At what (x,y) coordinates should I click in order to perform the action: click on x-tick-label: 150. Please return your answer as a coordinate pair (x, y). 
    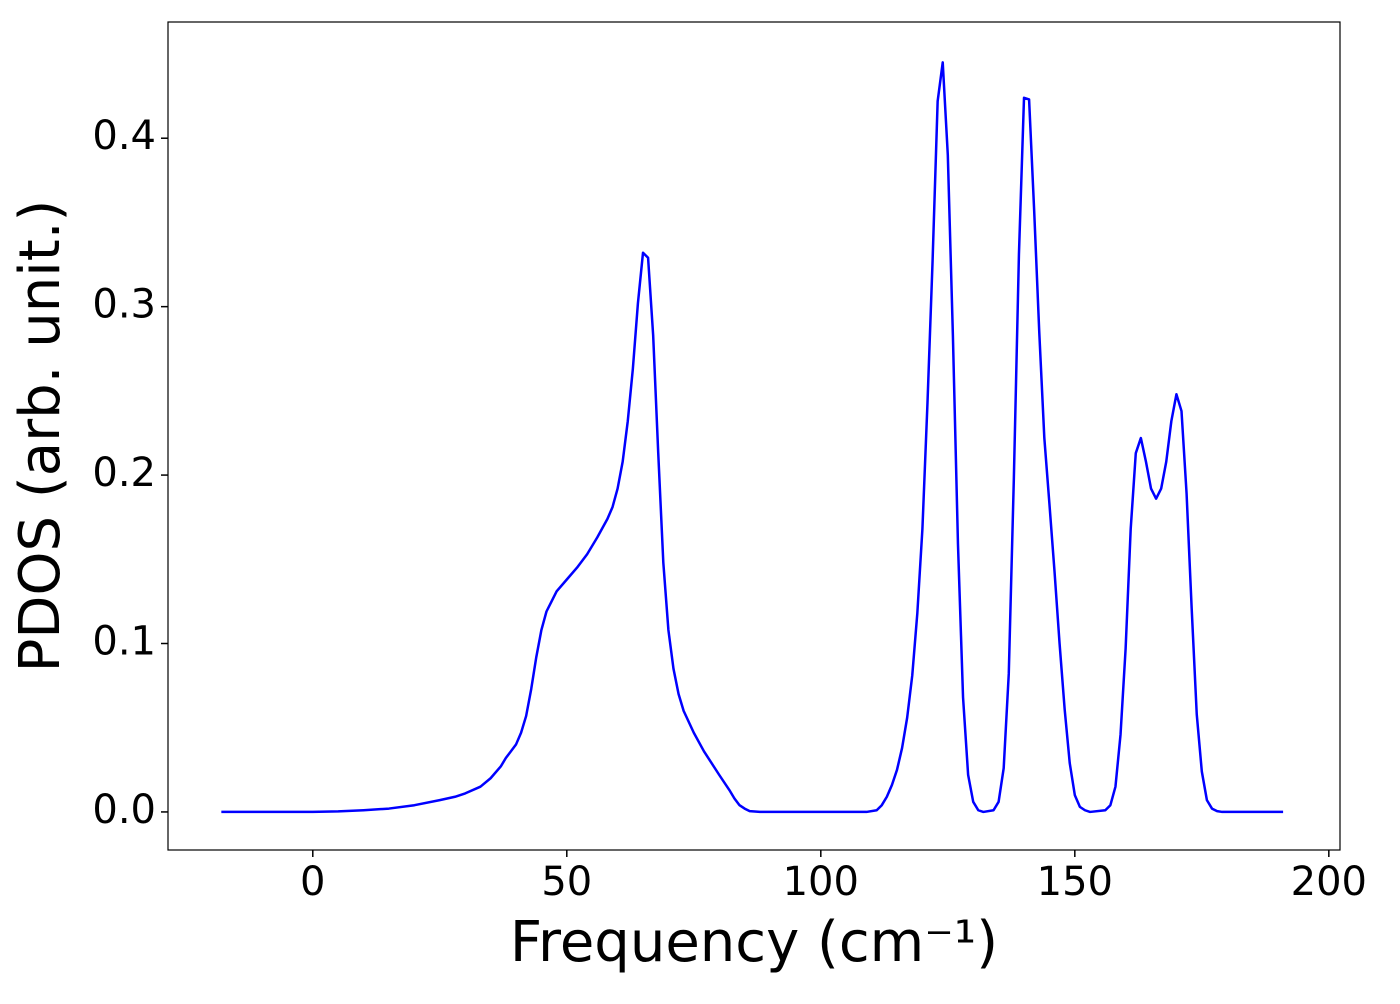
    Looking at the image, I should click on (1075, 882).